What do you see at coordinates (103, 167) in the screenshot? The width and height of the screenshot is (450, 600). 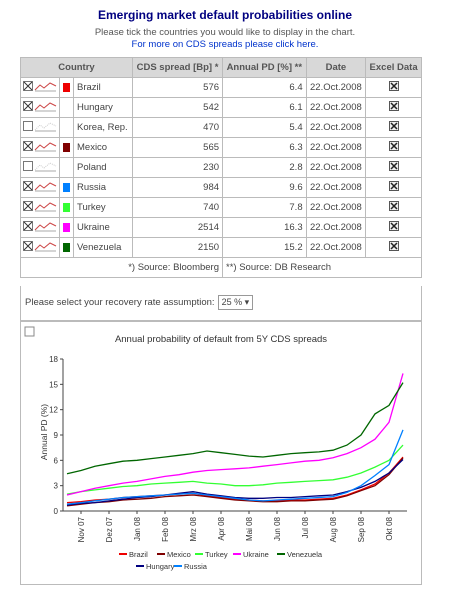 I see `country: Poland` at bounding box center [103, 167].